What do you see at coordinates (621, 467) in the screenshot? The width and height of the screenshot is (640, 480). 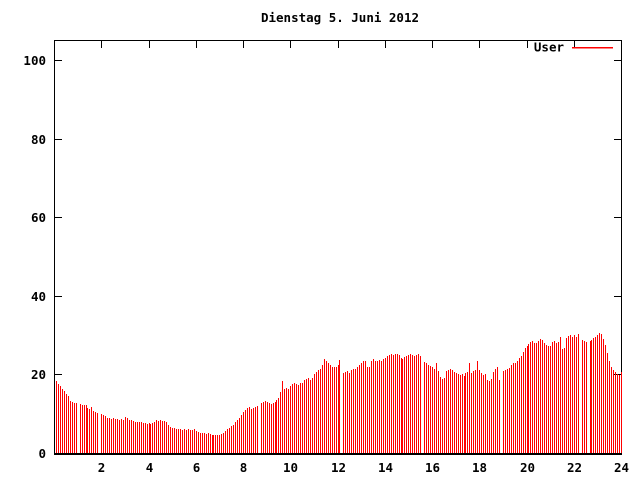 I see `x-tick-label: 24` at bounding box center [621, 467].